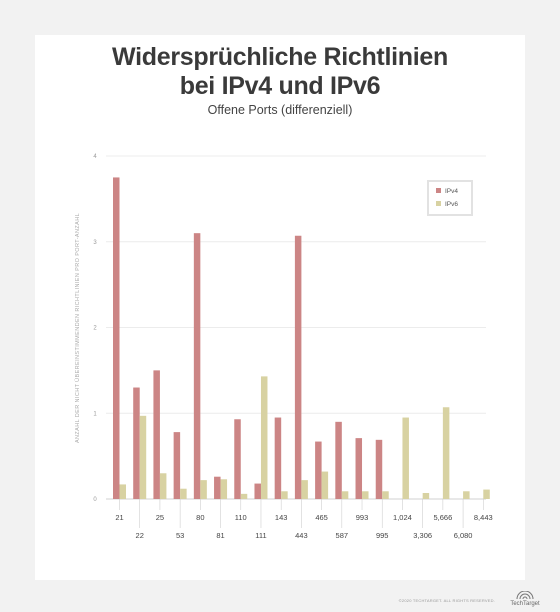 The image size is (560, 612). What do you see at coordinates (446, 600) in the screenshot?
I see `copyright-text: ©2020 TECHTARGET. ALL RIGHTS RESERVED.` at bounding box center [446, 600].